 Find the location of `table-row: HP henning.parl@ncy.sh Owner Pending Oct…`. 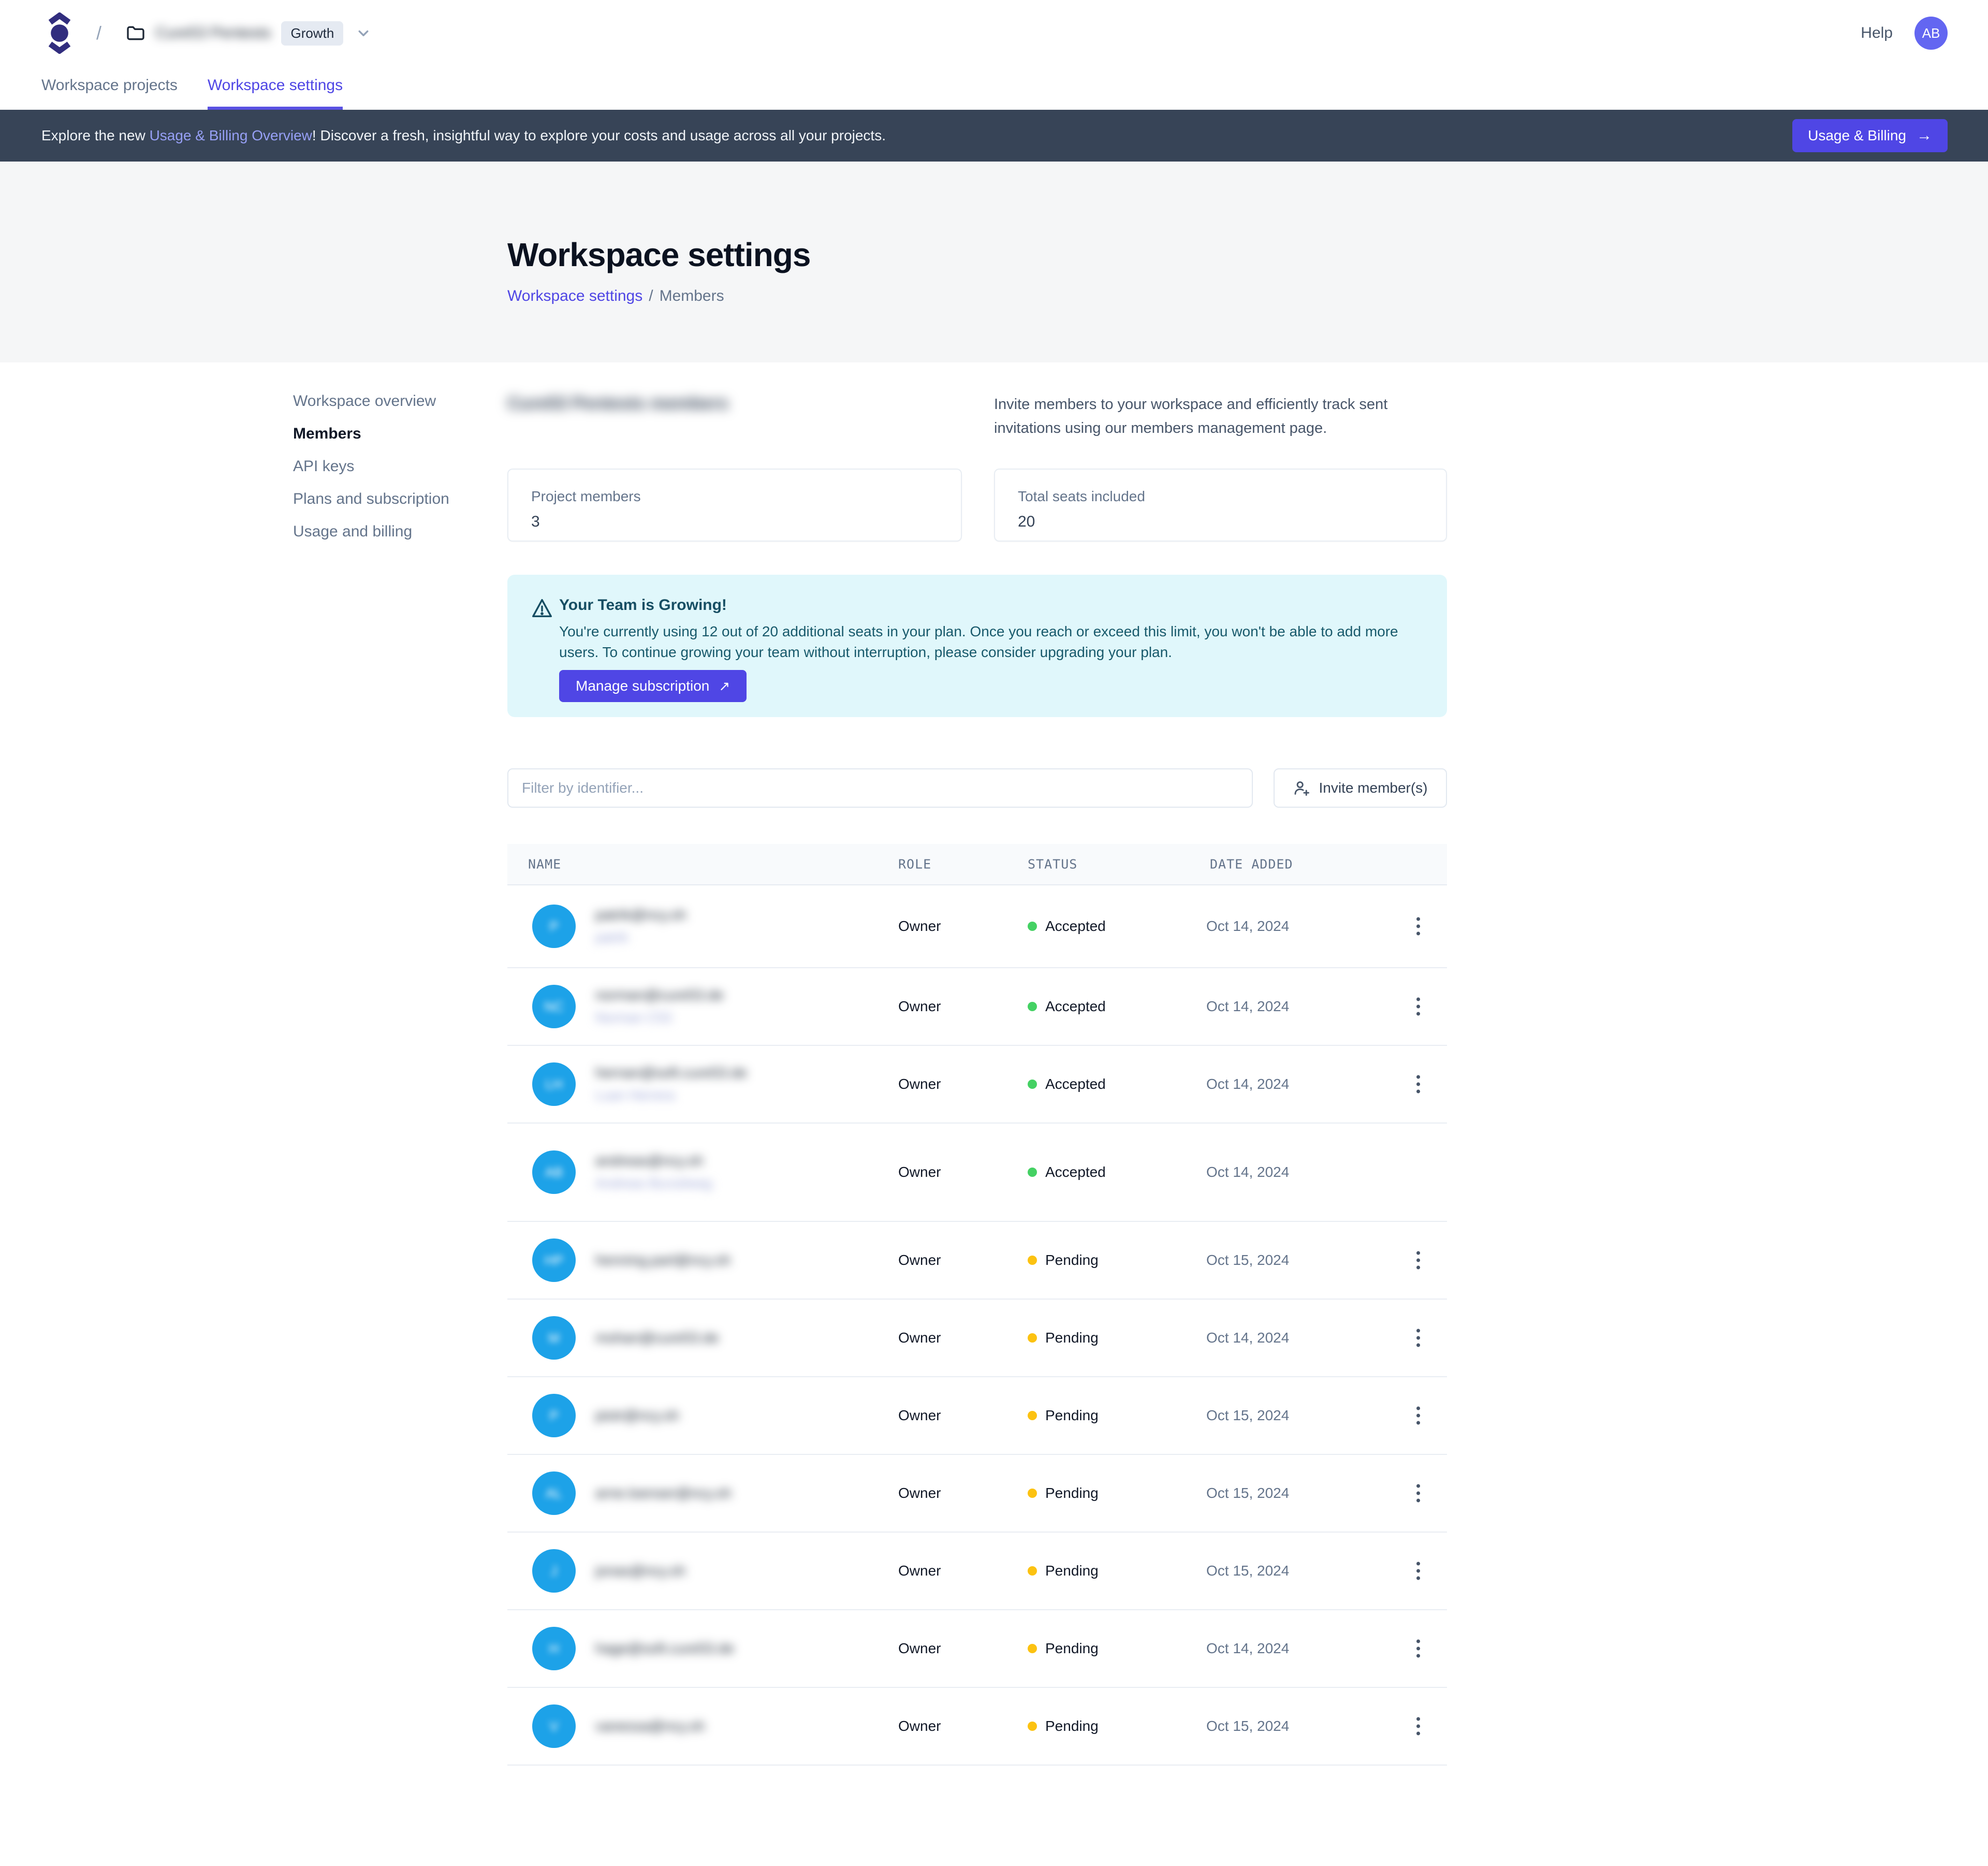

table-row: HP henning.parl@ncy.sh Owner Pending Oct… is located at coordinates (977, 1261).